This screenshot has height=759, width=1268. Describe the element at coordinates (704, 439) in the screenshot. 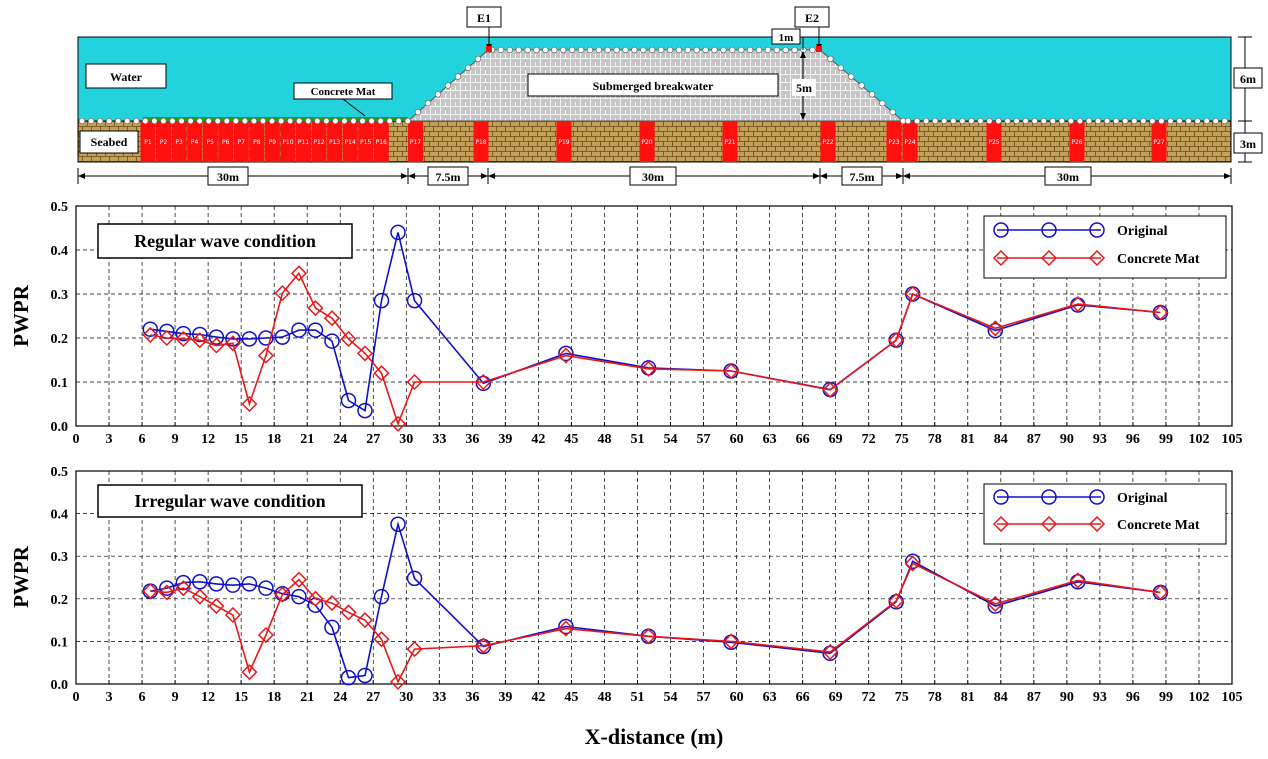

I see `x-tick-label: 57` at that location.